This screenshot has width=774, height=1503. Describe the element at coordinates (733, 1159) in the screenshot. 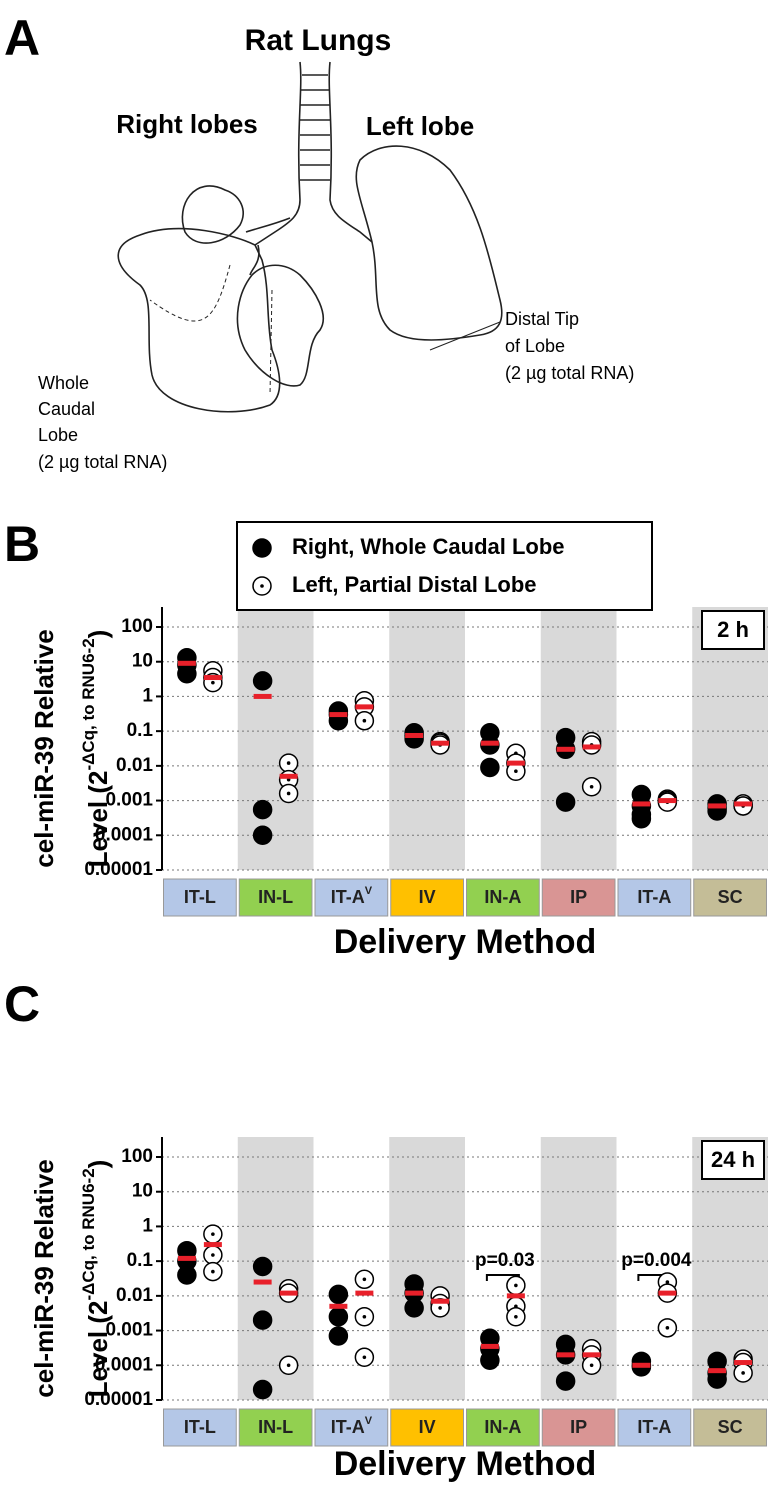

I see `time-label: 24 h` at that location.